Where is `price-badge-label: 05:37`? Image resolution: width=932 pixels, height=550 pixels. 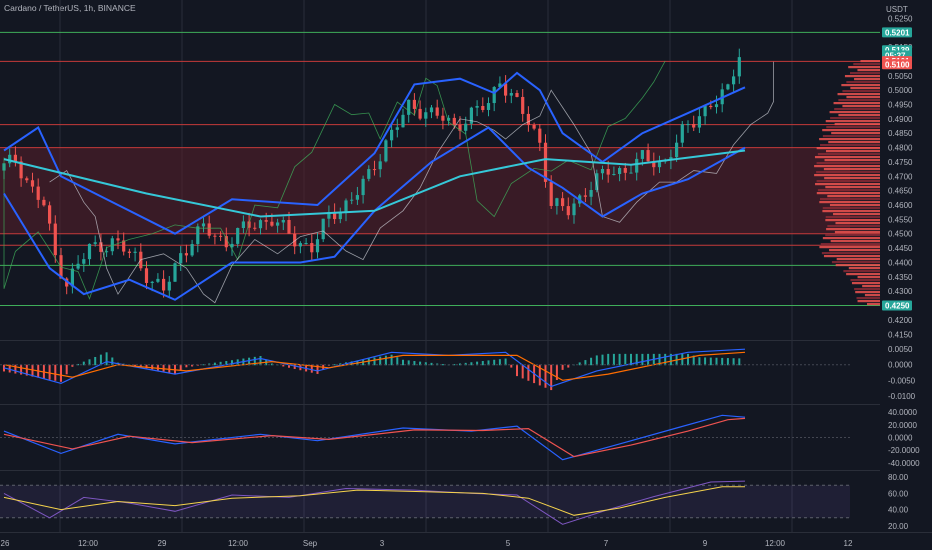
price-badge-label: 05:37 is located at coordinates (895, 55).